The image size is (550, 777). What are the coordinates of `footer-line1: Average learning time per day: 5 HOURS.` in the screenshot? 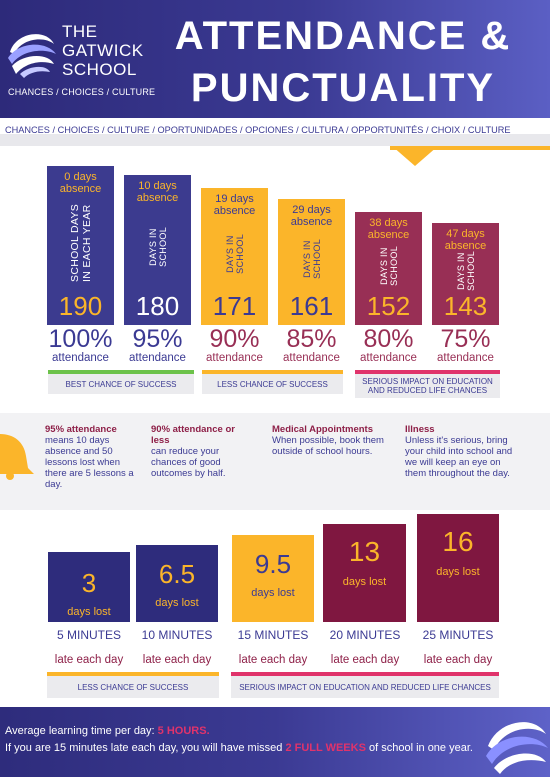 It's located at (107, 731).